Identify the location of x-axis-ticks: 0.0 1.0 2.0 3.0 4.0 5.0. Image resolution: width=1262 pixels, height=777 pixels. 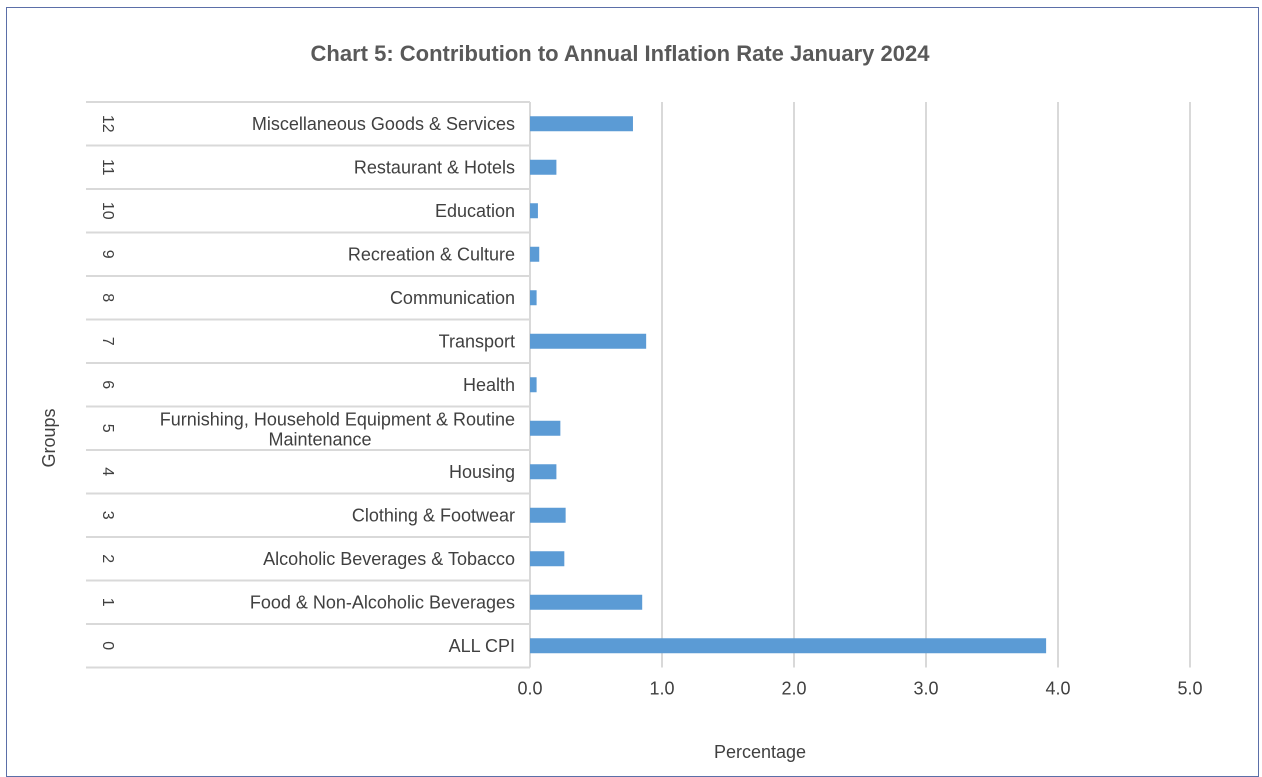
(859, 689).